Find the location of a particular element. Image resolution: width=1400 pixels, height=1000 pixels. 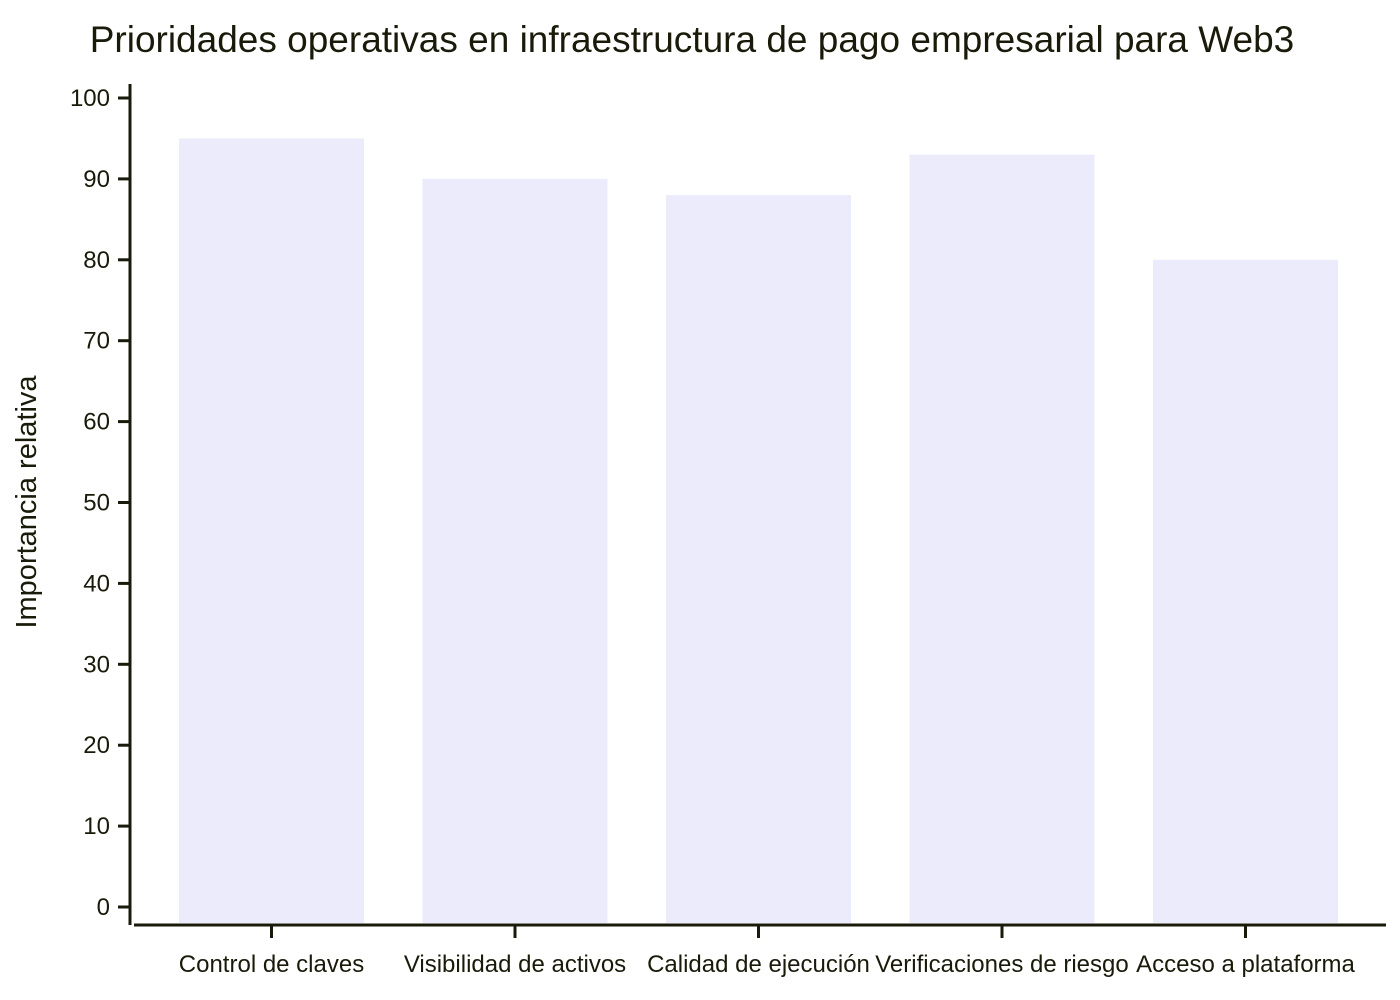

y-tick-label: 10 is located at coordinates (96, 826).